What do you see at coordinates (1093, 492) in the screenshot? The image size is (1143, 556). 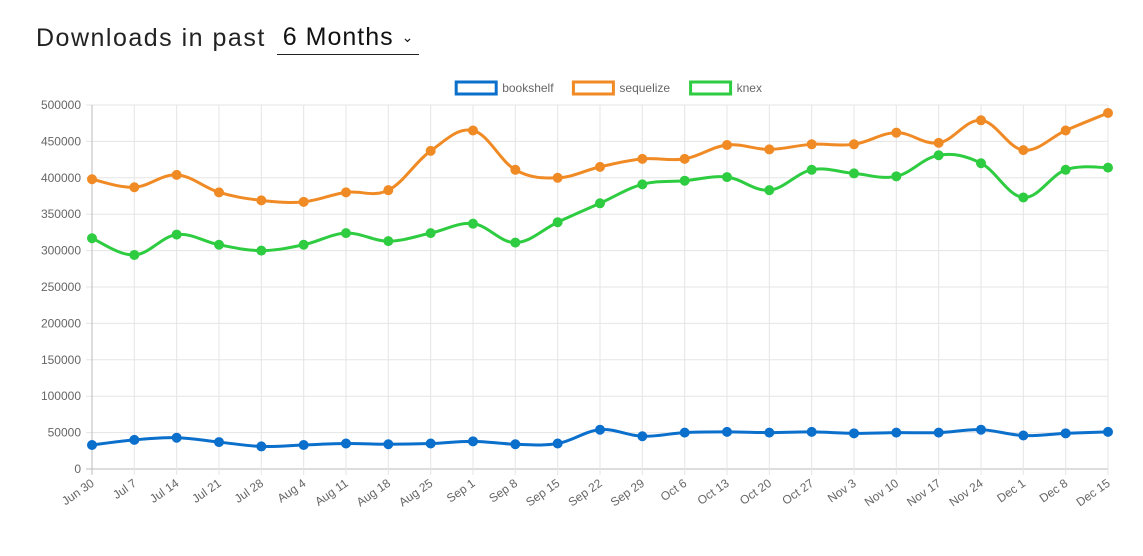 I see `x-tick-label: Dec 15` at bounding box center [1093, 492].